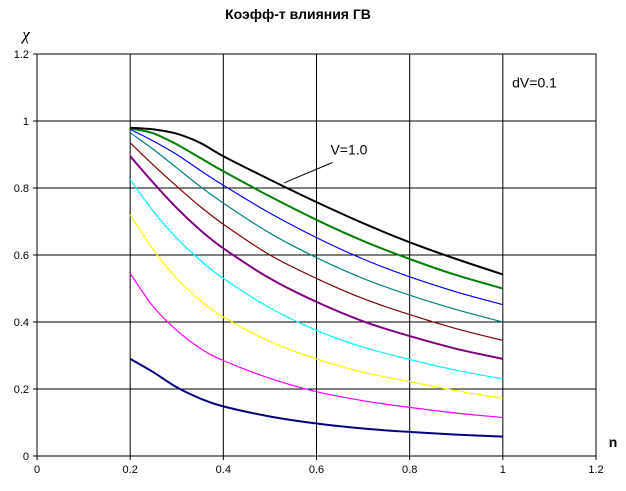 The height and width of the screenshot is (491, 626). Describe the element at coordinates (409, 470) in the screenshot. I see `x-tick-label: 0.8` at that location.